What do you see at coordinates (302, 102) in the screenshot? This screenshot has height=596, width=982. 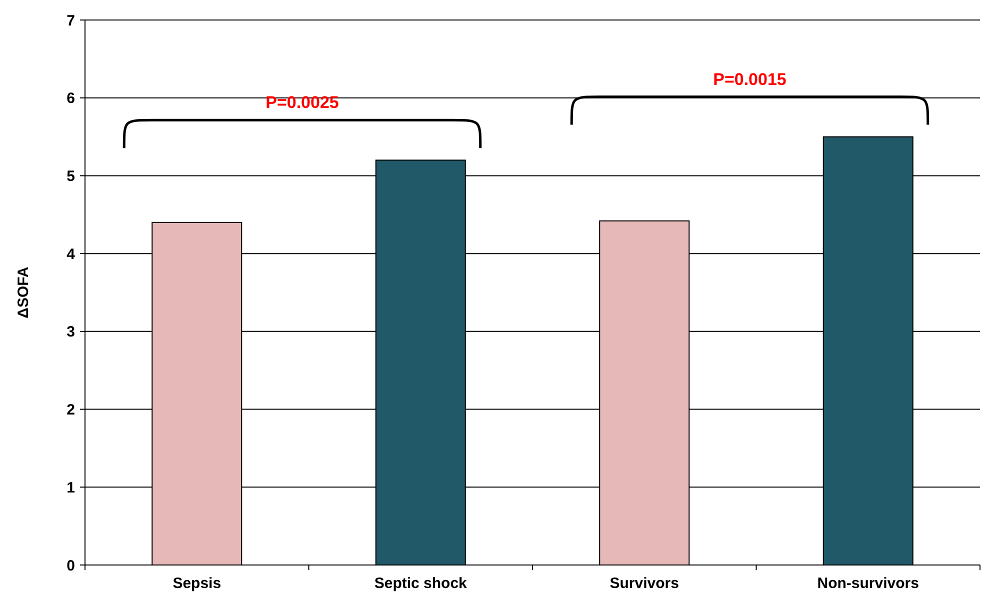 I see `annotation: P=0.0025` at bounding box center [302, 102].